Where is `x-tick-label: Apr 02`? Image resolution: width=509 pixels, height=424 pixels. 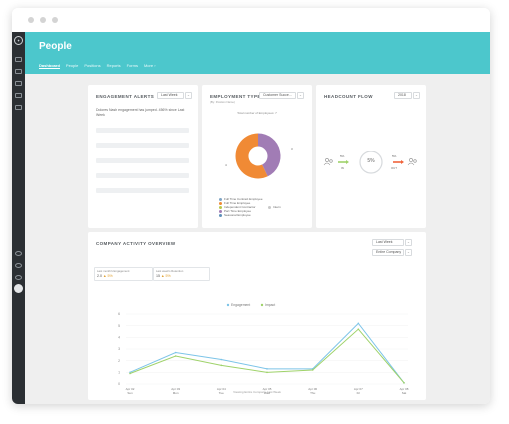 x-tick-label: Apr 02 is located at coordinates (130, 389).